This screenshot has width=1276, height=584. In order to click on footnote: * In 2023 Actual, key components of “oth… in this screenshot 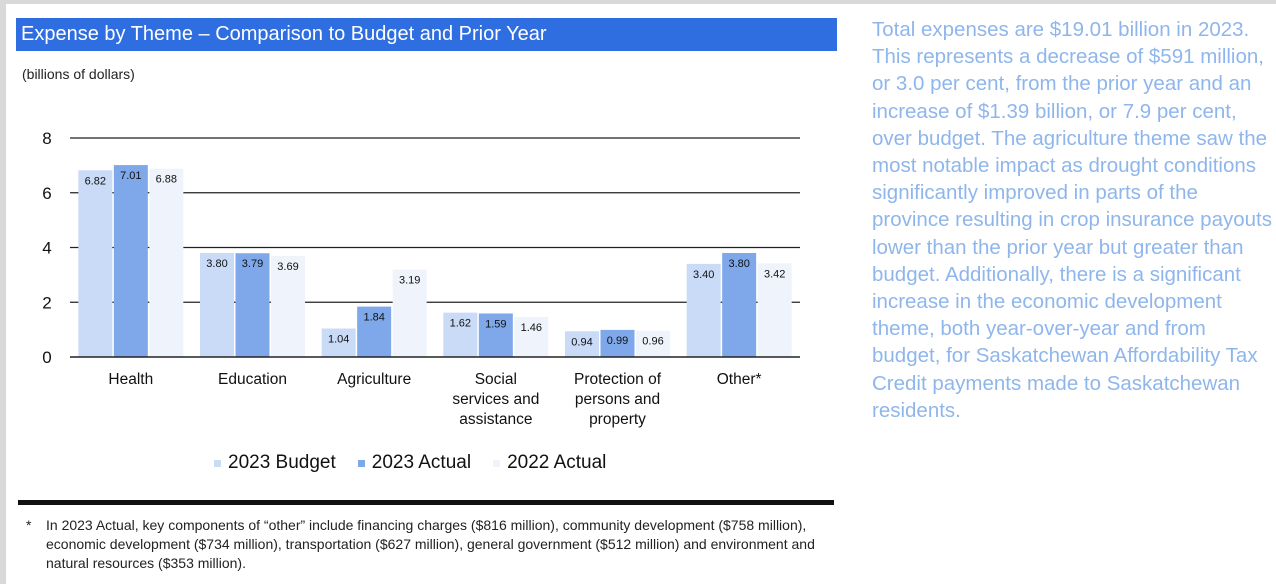, I will do `click(426, 544)`.